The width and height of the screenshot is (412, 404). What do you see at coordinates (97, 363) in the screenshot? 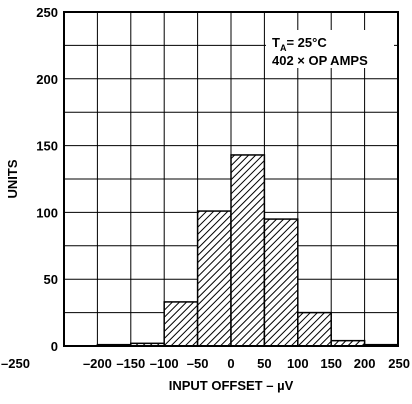
I see `x-tick-label: –200` at bounding box center [97, 363].